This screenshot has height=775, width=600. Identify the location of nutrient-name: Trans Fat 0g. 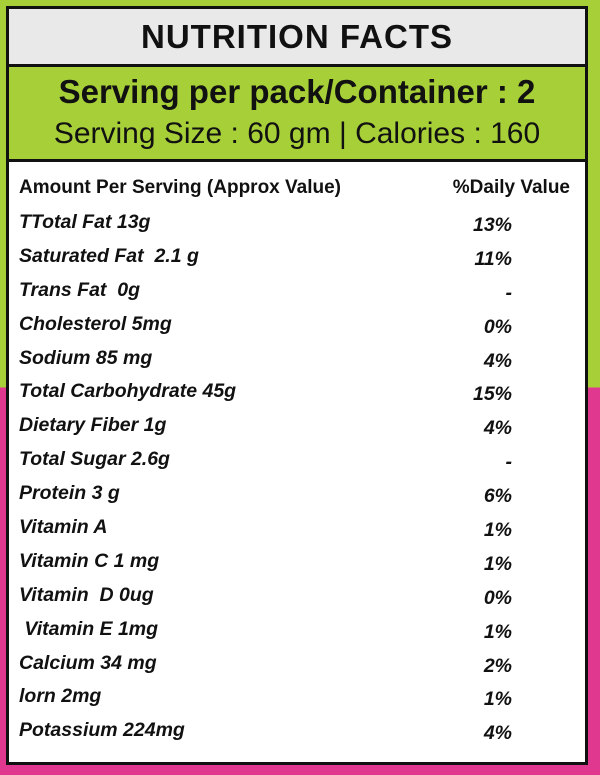
(80, 289).